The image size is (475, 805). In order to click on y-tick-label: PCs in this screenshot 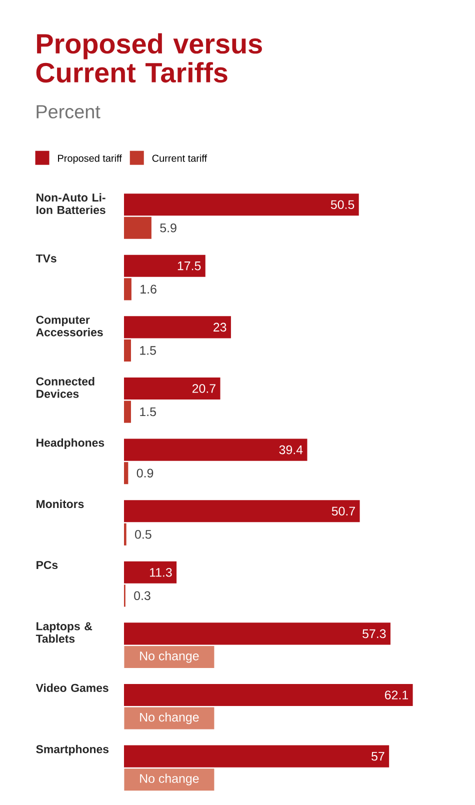, I will do `click(47, 565)`.